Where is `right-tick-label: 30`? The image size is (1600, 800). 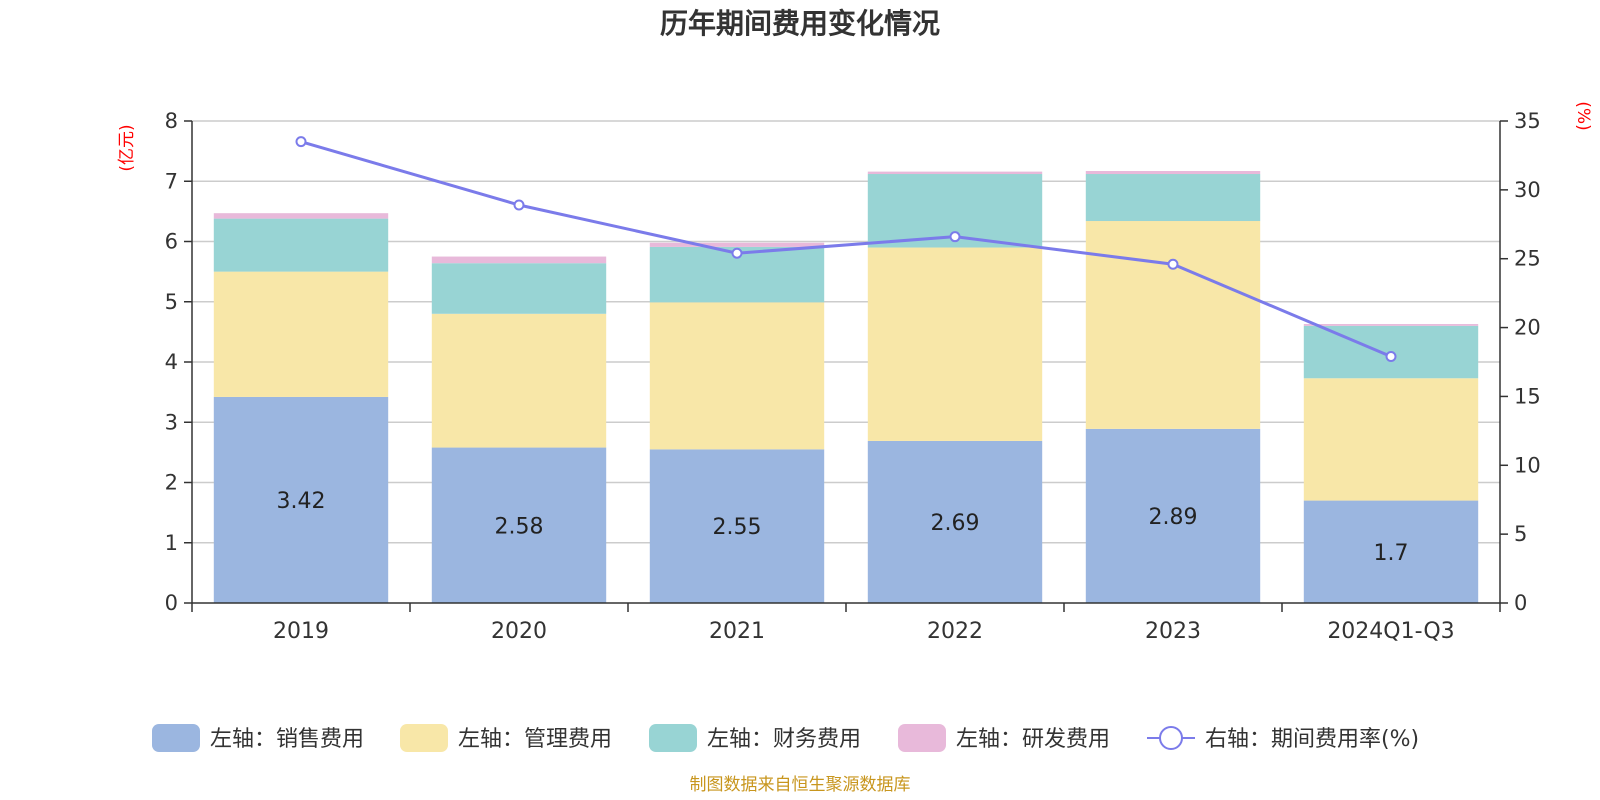
right-tick-label: 30 is located at coordinates (1527, 190).